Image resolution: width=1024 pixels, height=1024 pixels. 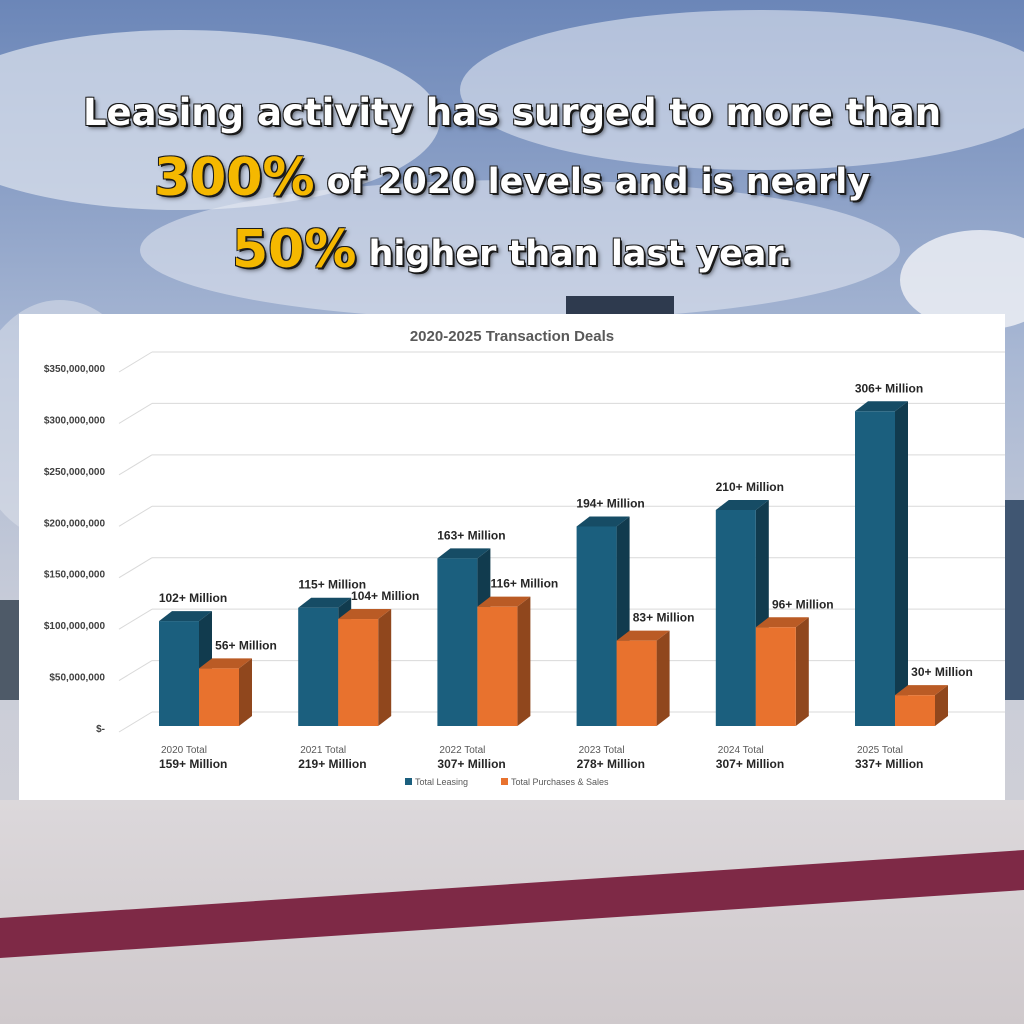 What do you see at coordinates (471, 535) in the screenshot?
I see `data-label-leasing: 163+ Million` at bounding box center [471, 535].